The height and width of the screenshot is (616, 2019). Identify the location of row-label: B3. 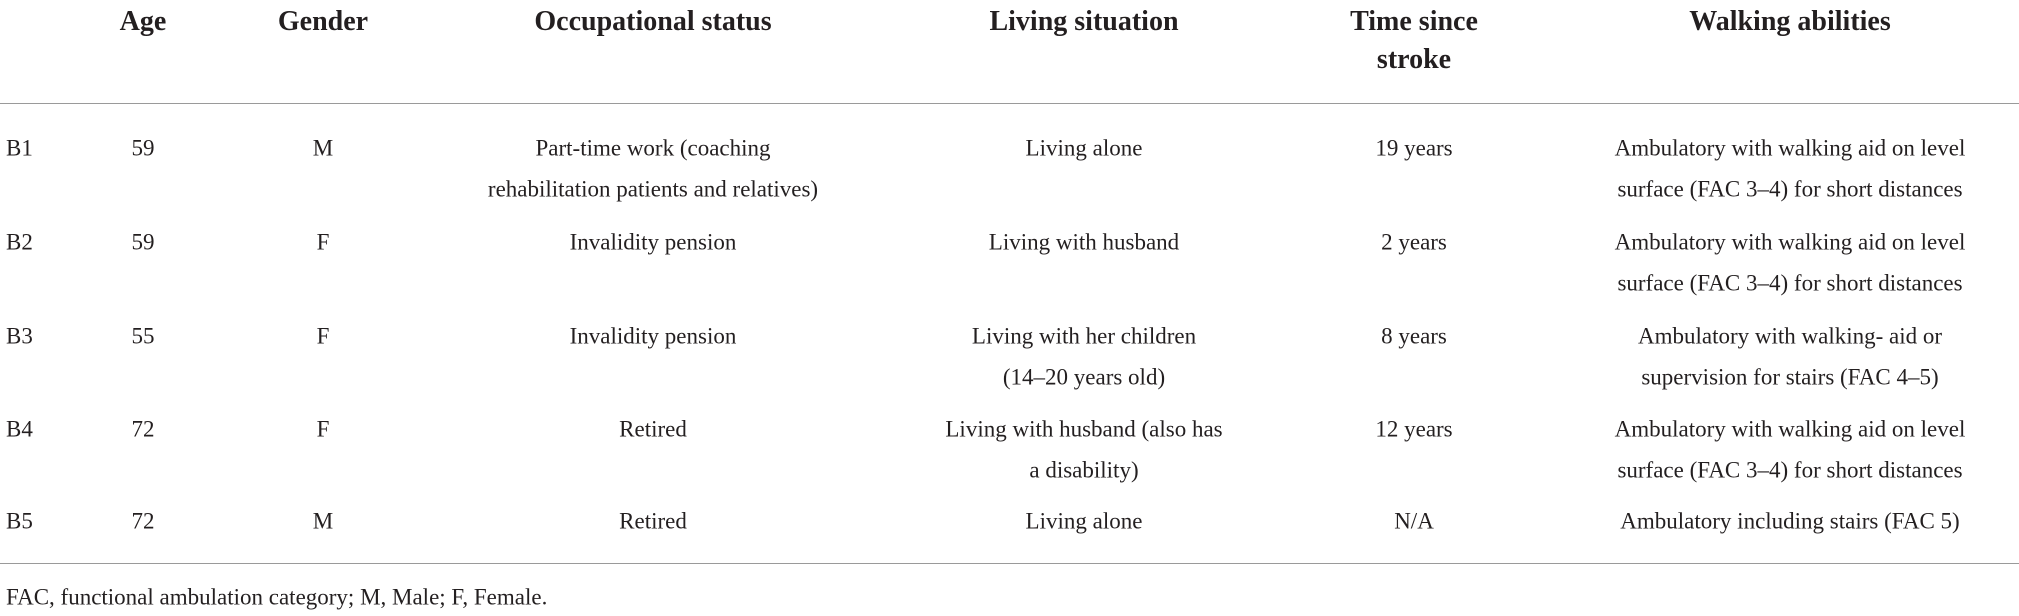
(19, 336).